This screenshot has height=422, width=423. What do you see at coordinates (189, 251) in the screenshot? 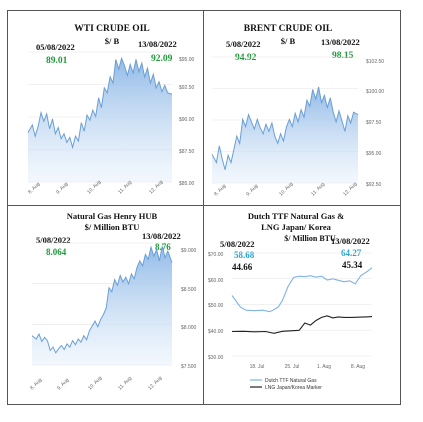
I see `henry-hub-ytick: $9.000` at bounding box center [189, 251].